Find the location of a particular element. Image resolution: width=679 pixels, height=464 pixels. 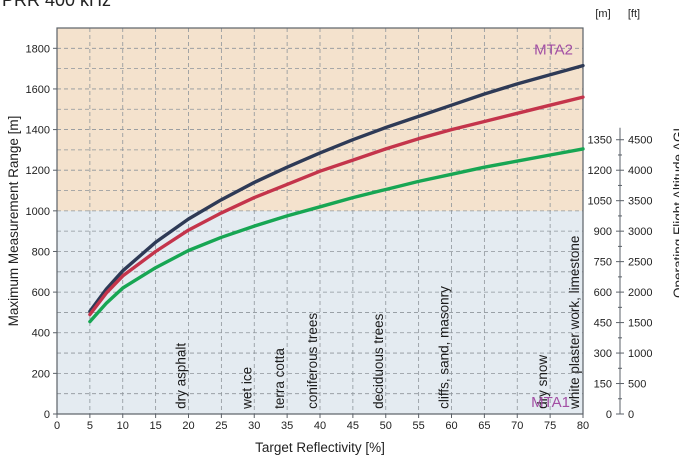

x-tick-label: 10 is located at coordinates (123, 426).